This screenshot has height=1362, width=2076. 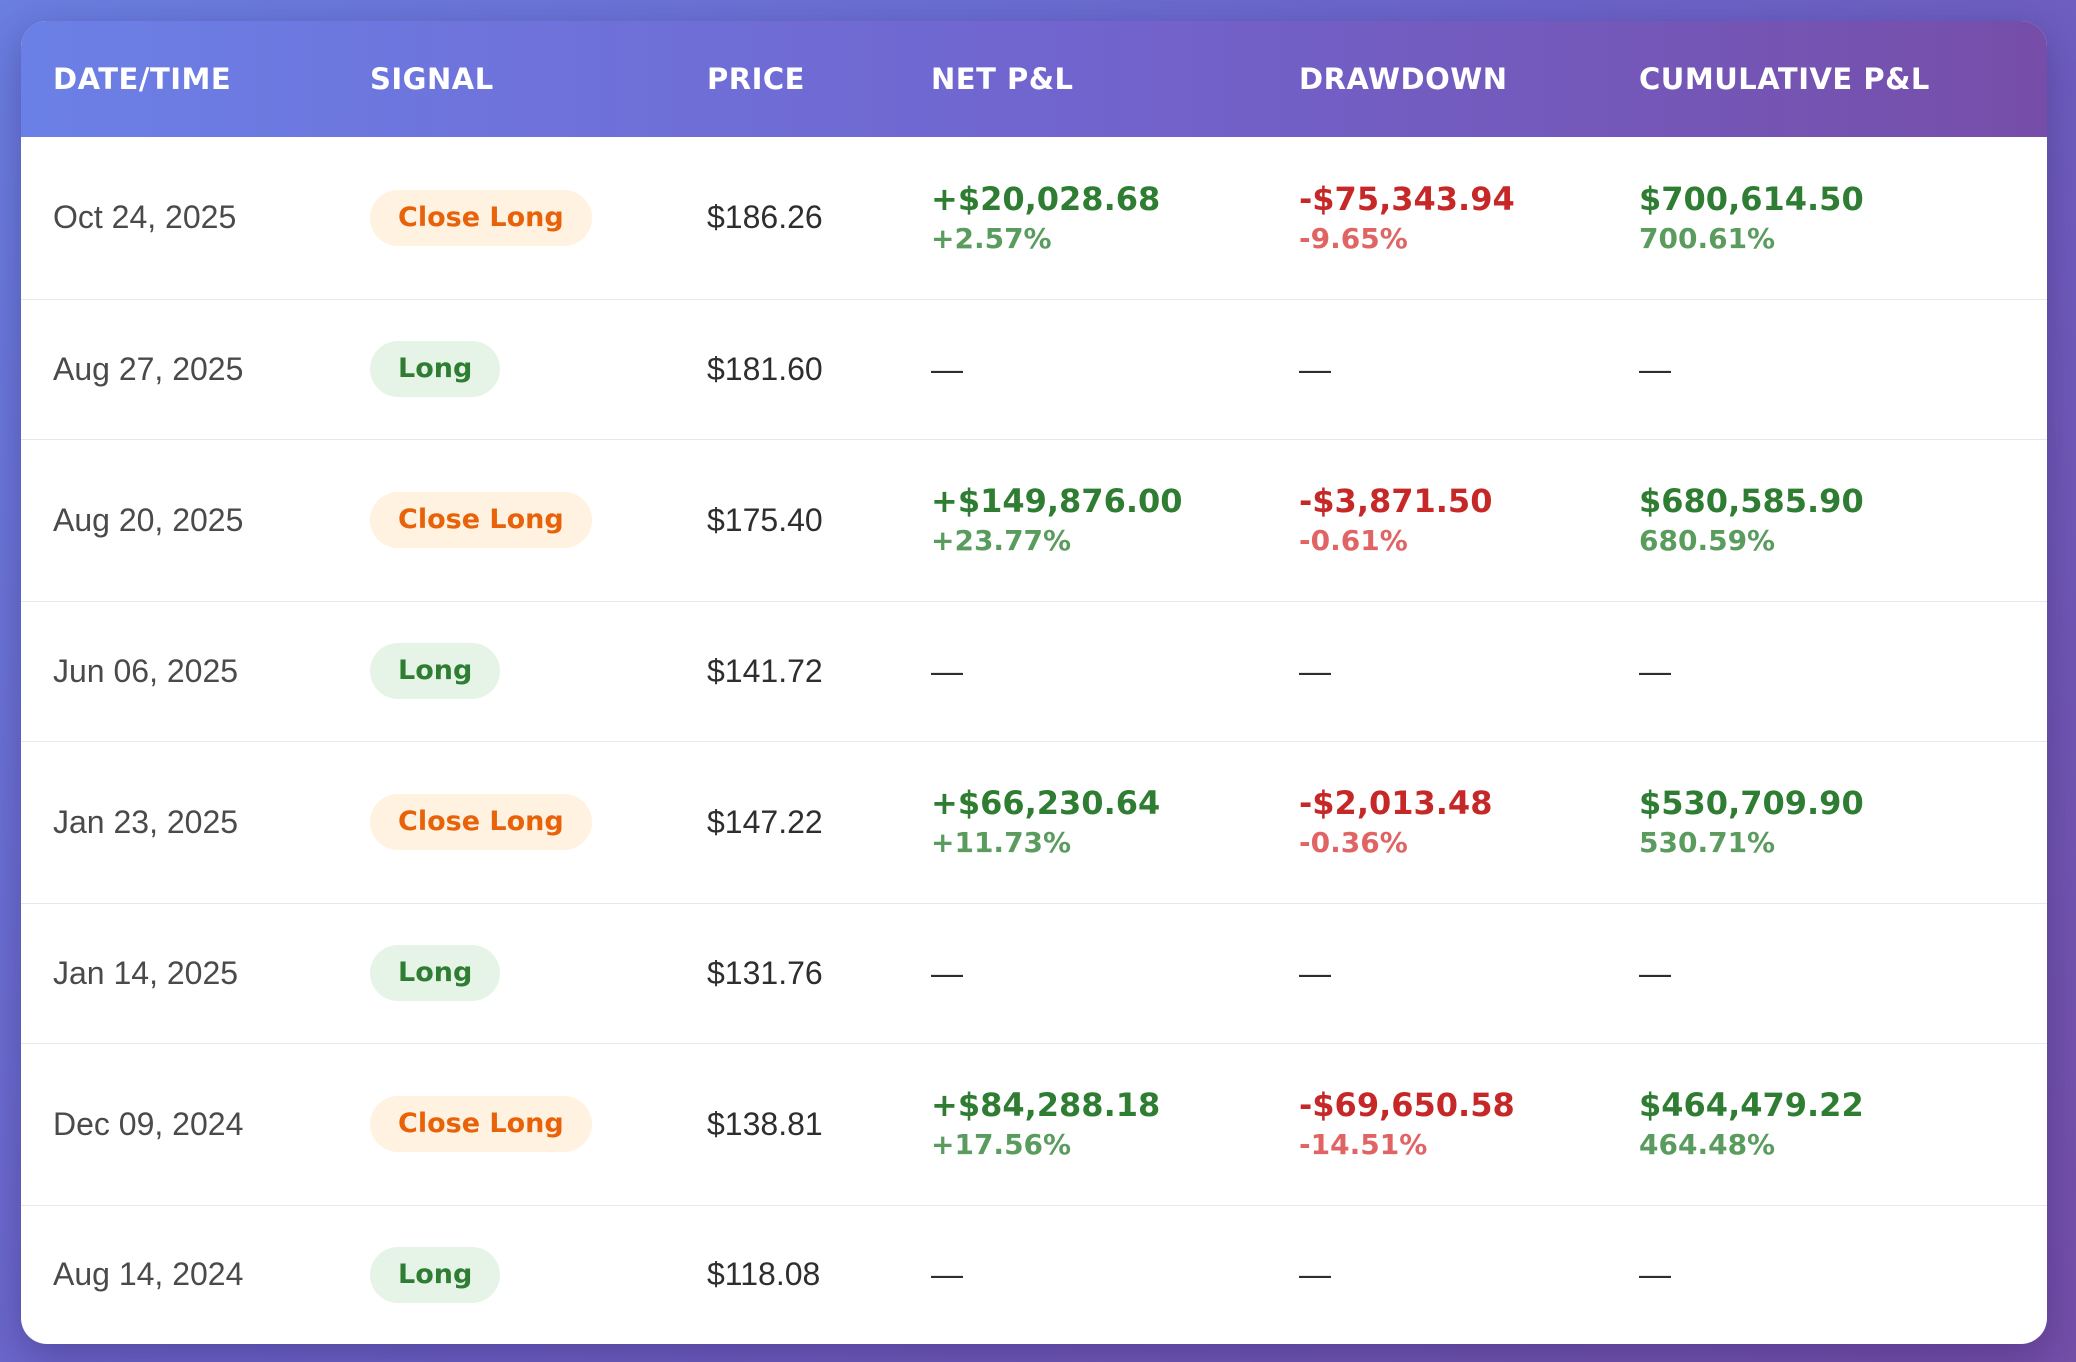 I want to click on header-signal: SIGNAL, so click(x=432, y=79).